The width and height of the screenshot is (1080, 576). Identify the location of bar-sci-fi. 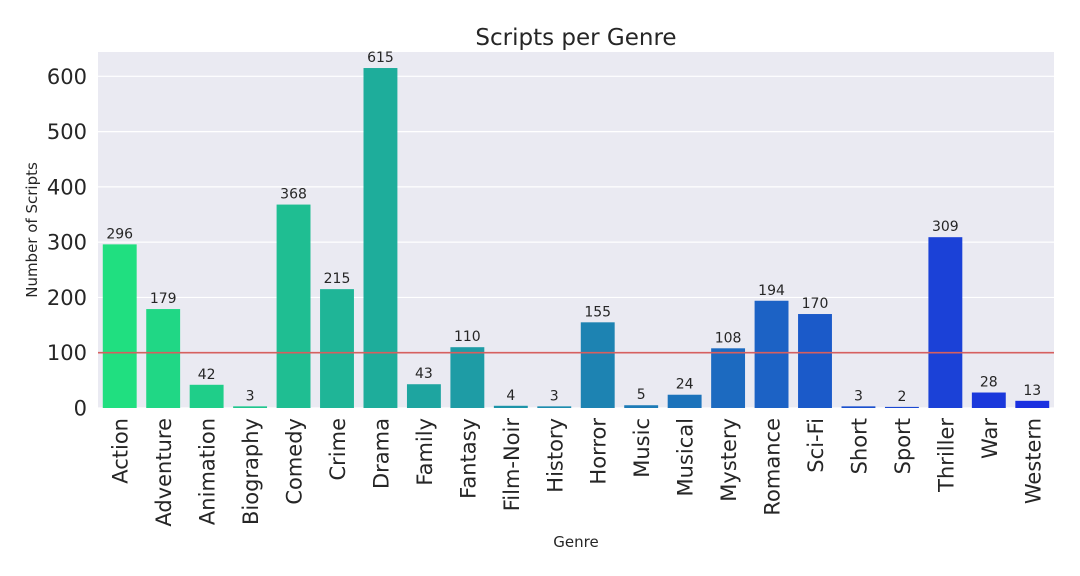
(815, 361).